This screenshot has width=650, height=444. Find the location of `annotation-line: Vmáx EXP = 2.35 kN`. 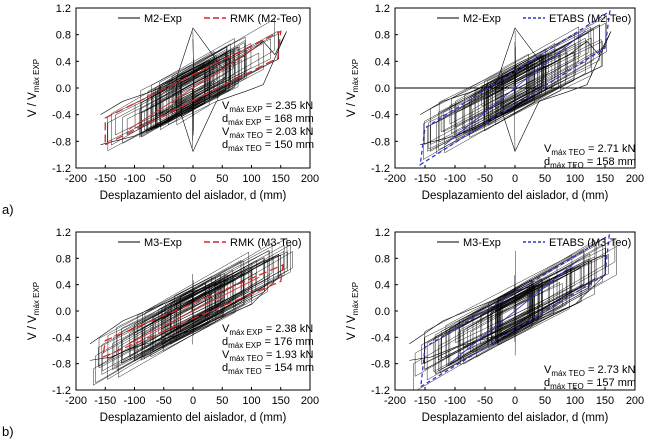

annotation-line: Vmáx EXP = 2.35 kN is located at coordinates (267, 107).